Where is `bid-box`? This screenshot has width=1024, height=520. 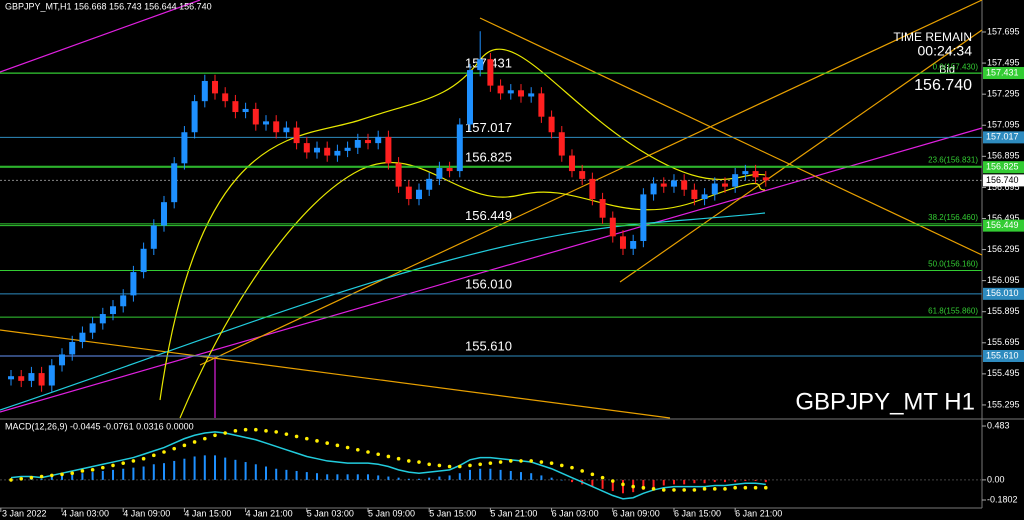
bid-box is located at coordinates (1003, 180).